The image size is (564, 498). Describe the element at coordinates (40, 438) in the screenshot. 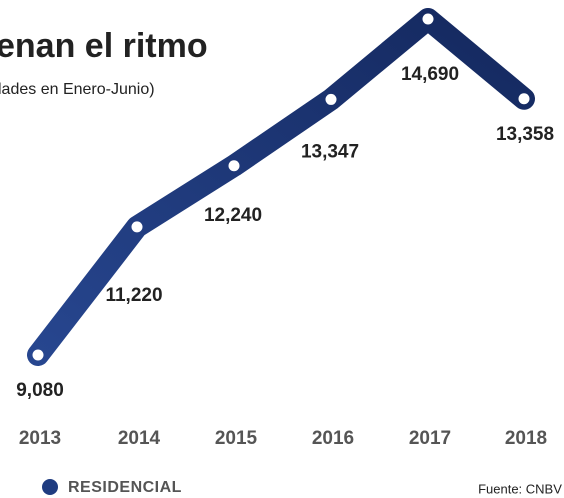

I see `x-tick-label: 2013` at that location.